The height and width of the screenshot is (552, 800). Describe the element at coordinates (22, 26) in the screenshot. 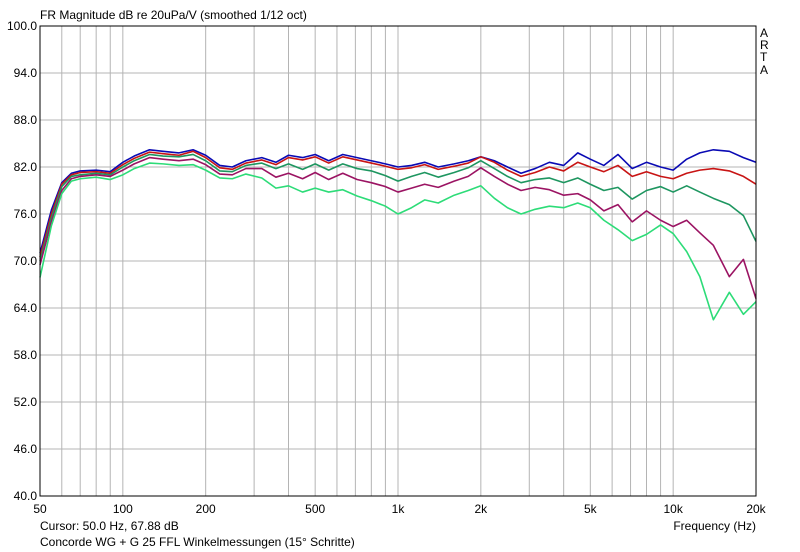

I see `y-tick-label: 100.0` at that location.